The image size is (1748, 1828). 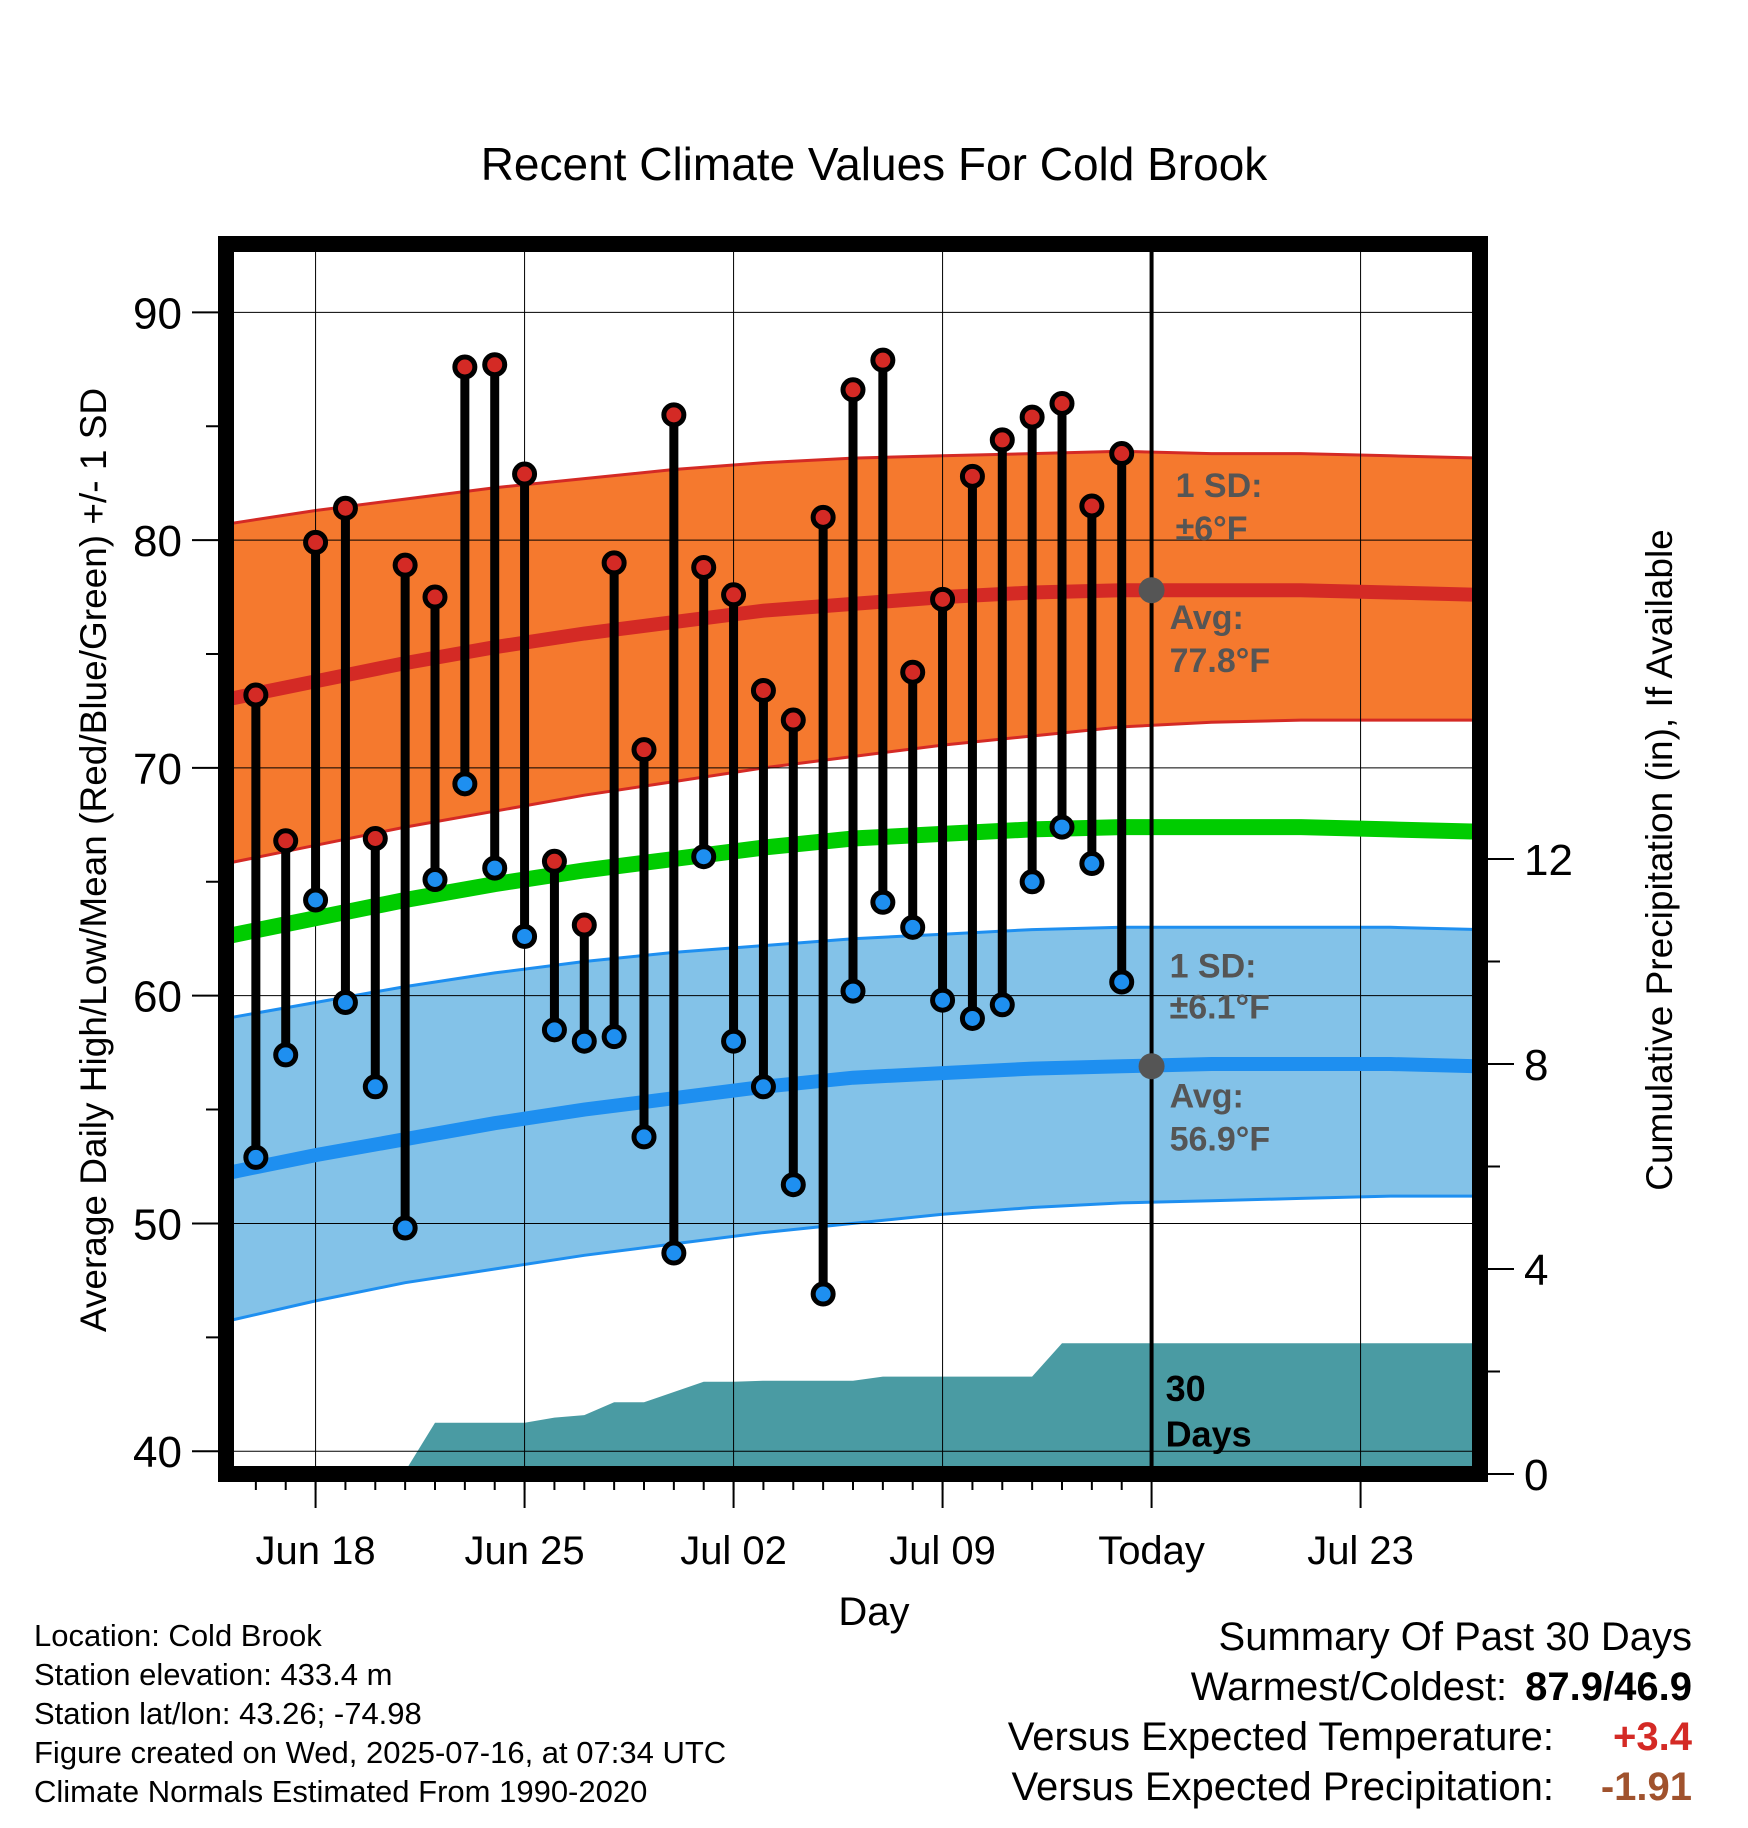 I want to click on y2-axis-ticks: 0 4 8 12, so click(x=1526, y=1168).